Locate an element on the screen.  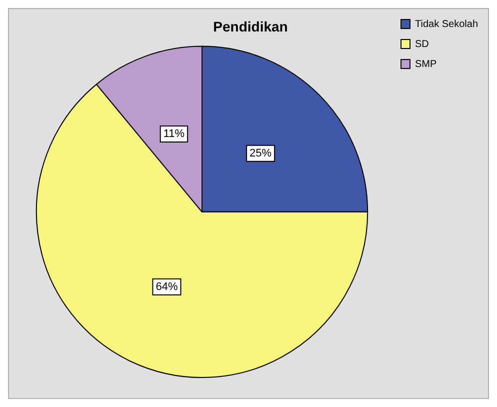
chart-title: Pendidikan is located at coordinates (250, 26).